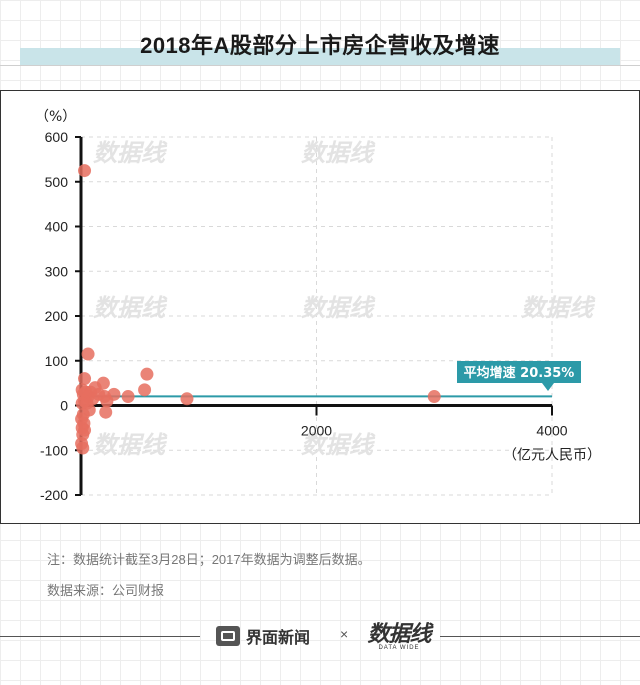  What do you see at coordinates (320, 45) in the screenshot?
I see `chart-title: 2018年A股部分上市房企营收及增速` at bounding box center [320, 45].